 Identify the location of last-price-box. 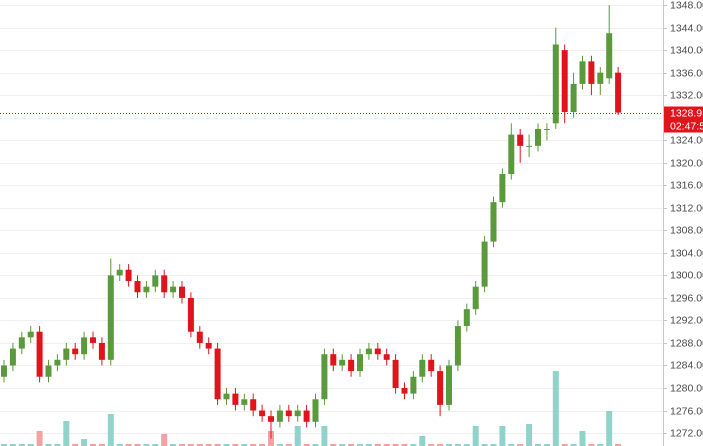
(683, 113).